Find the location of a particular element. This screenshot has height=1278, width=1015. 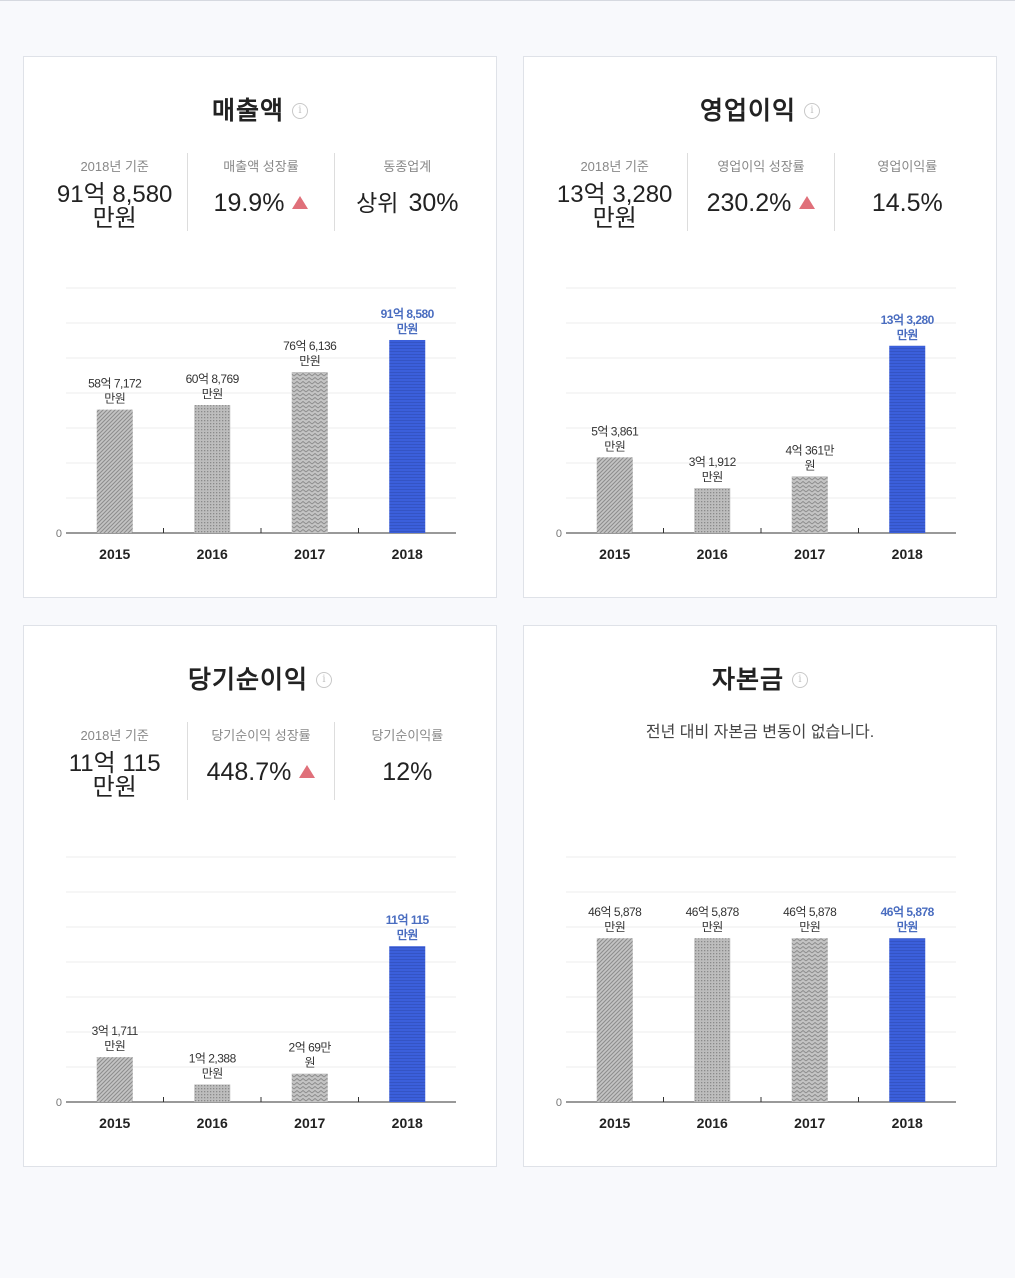

stat-value: 상위 30% is located at coordinates (407, 203).